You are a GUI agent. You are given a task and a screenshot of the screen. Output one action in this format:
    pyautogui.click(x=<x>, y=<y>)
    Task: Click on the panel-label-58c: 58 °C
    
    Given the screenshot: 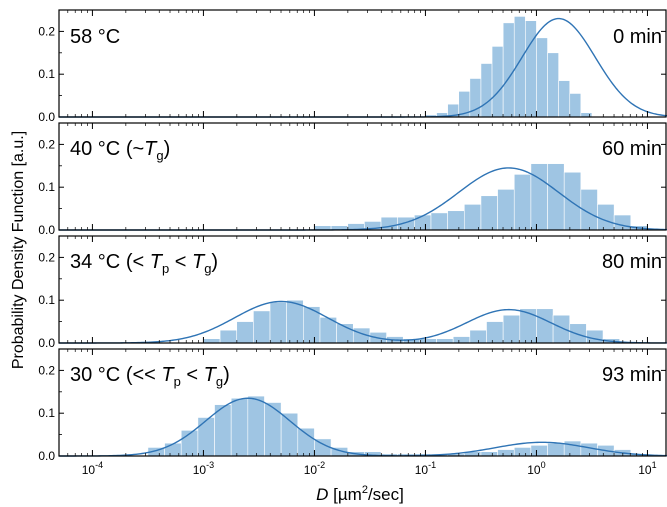 What is the action you would take?
    pyautogui.click(x=95, y=37)
    